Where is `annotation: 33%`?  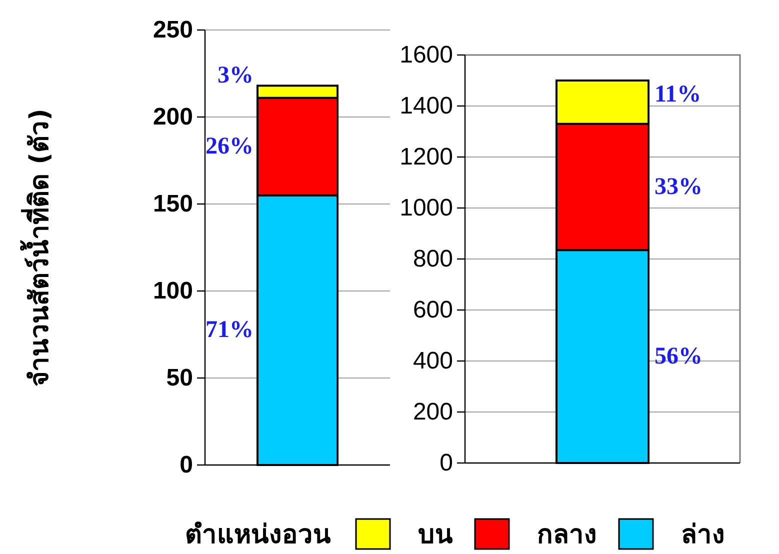 annotation: 33% is located at coordinates (678, 187).